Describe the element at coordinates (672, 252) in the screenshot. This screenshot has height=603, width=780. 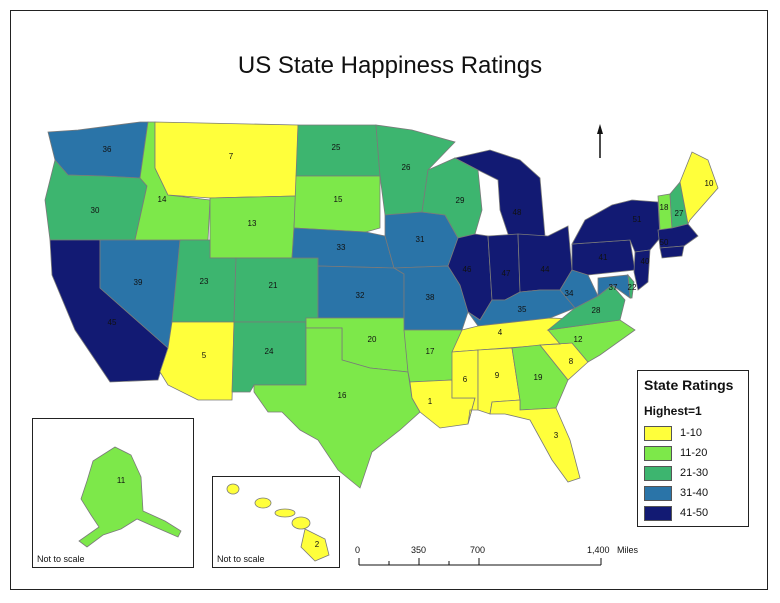
I see `state-ct` at that location.